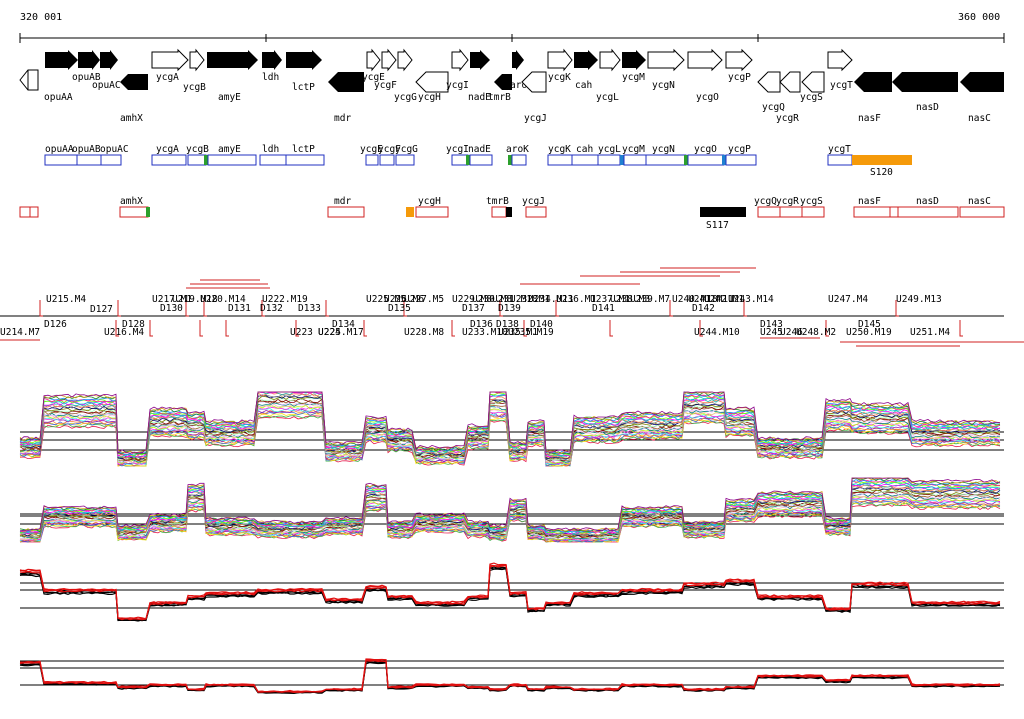 The image size is (1024, 719). I want to click on gene-lctP: lctP, so click(304, 71).